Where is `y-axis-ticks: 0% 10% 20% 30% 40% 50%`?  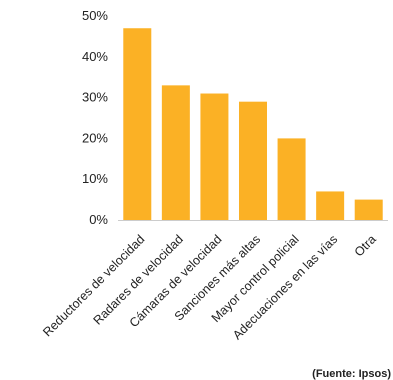 y-axis-ticks: 0% 10% 20% 30% 40% 50% is located at coordinates (95, 117).